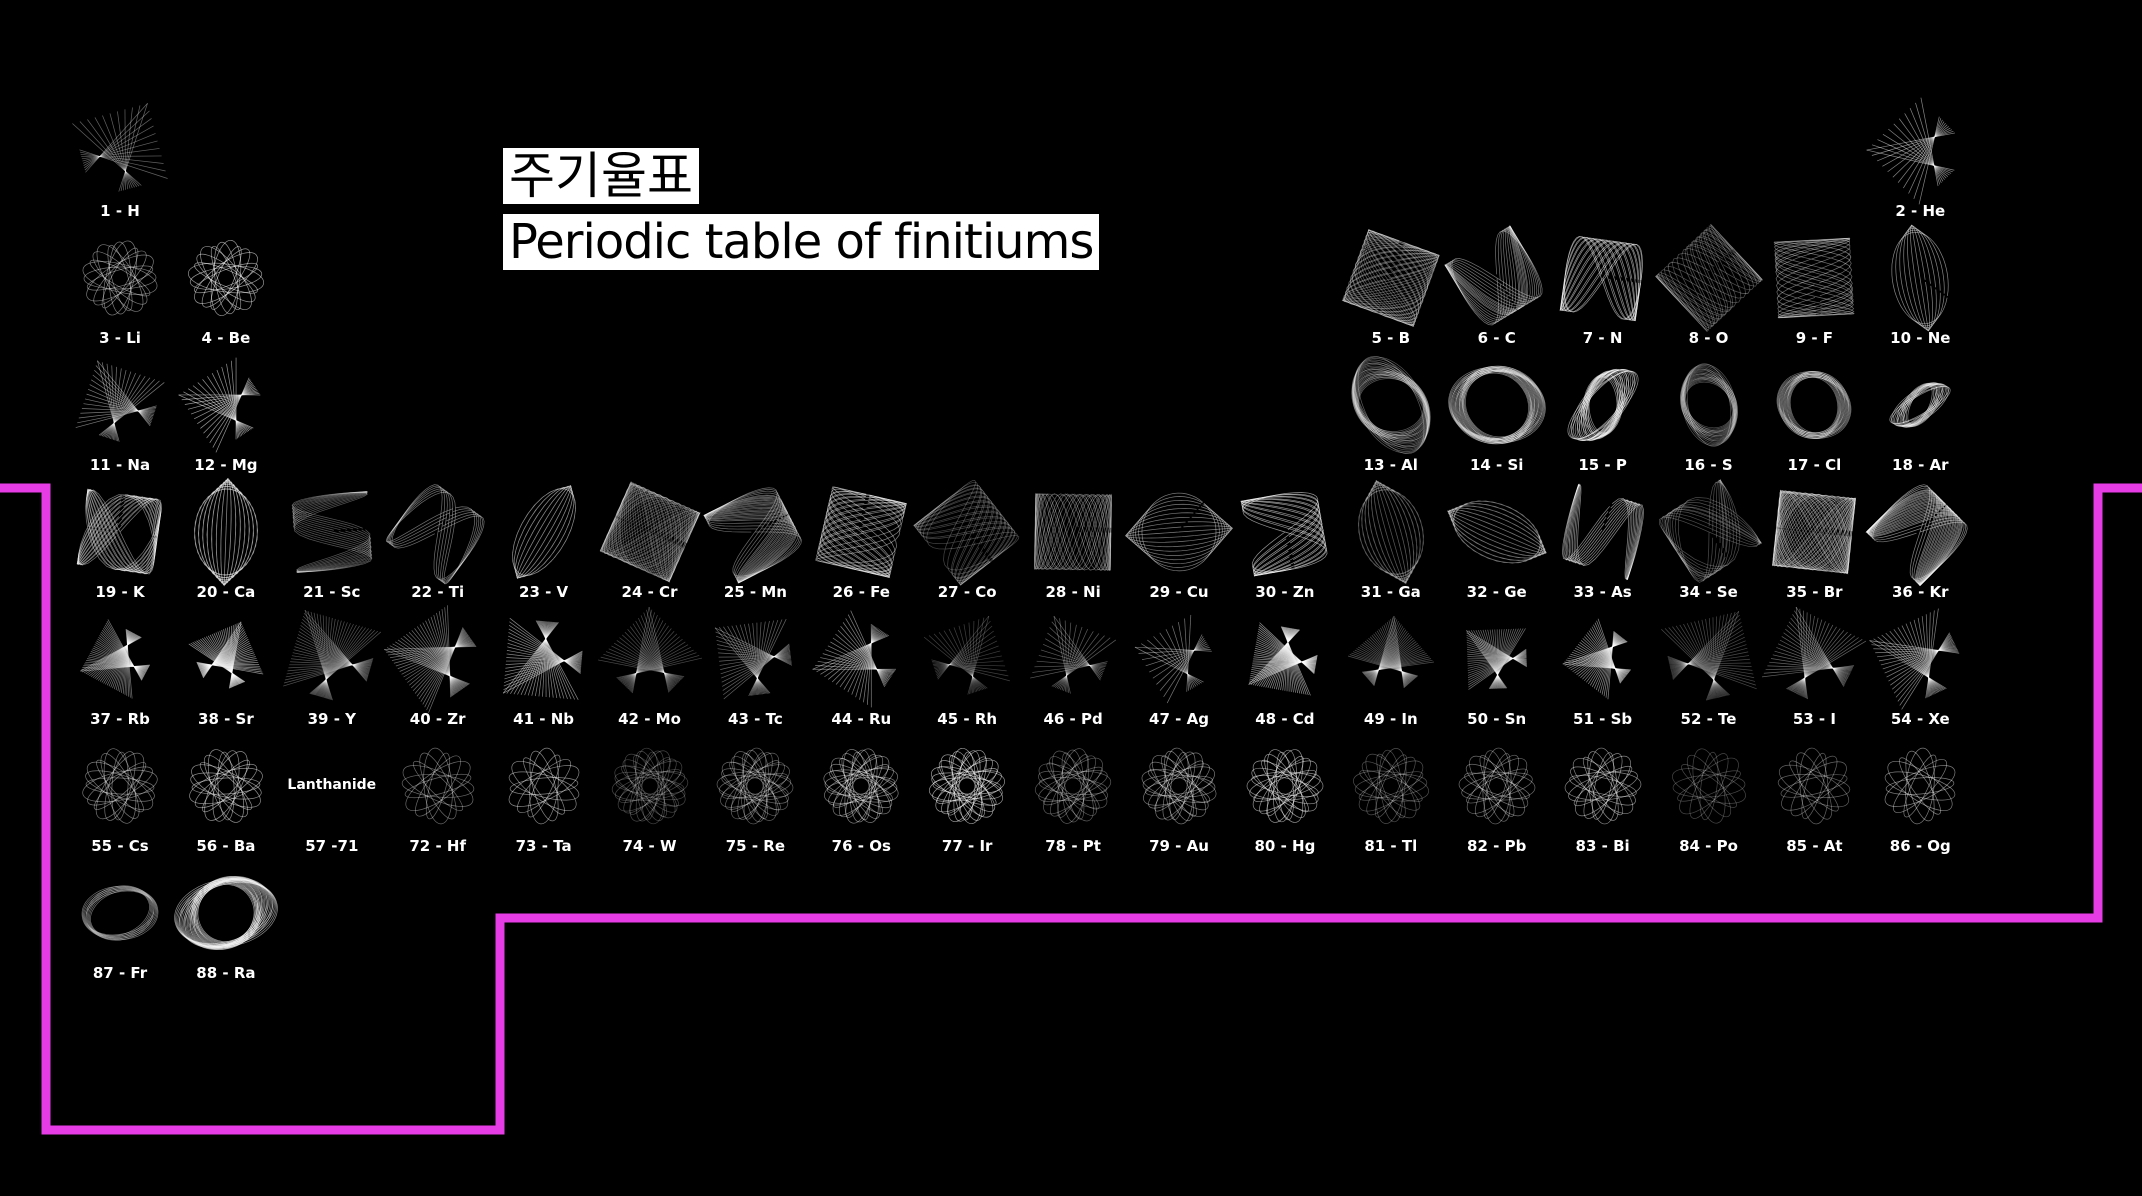 This screenshot has height=1196, width=2142. I want to click on element-tile: 30 - Zn, so click(1285, 545).